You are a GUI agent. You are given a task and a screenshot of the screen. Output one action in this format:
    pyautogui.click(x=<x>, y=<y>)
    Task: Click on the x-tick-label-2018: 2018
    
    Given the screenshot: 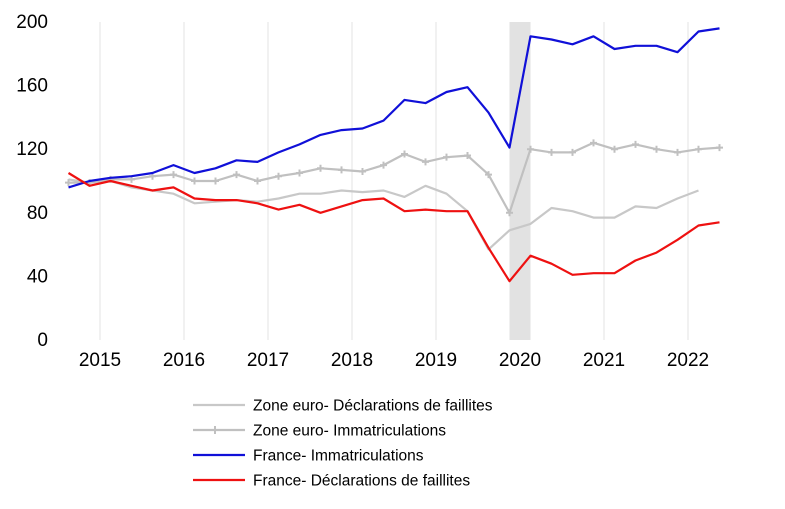 What is the action you would take?
    pyautogui.click(x=352, y=360)
    